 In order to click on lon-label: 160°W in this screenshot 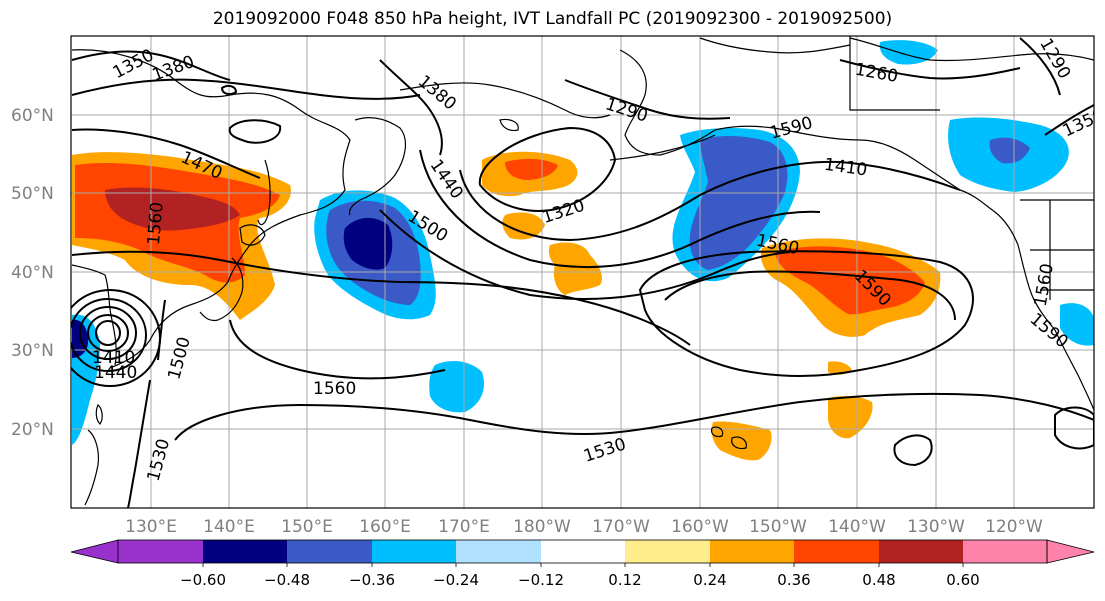, I will do `click(700, 527)`.